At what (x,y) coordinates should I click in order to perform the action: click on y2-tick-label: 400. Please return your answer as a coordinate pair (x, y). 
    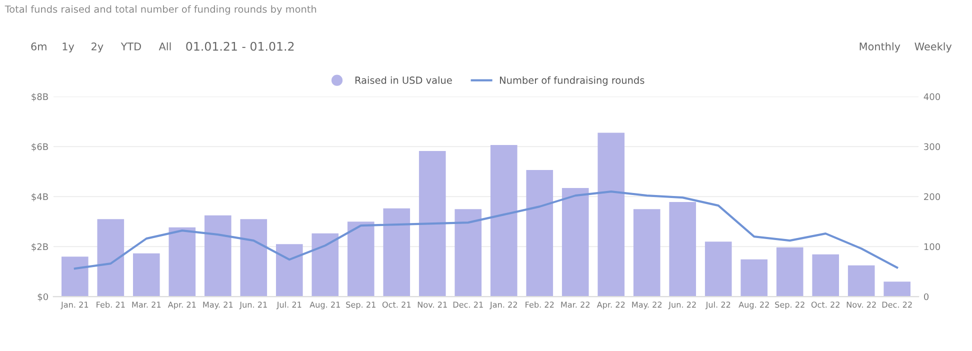
    Looking at the image, I should click on (932, 96).